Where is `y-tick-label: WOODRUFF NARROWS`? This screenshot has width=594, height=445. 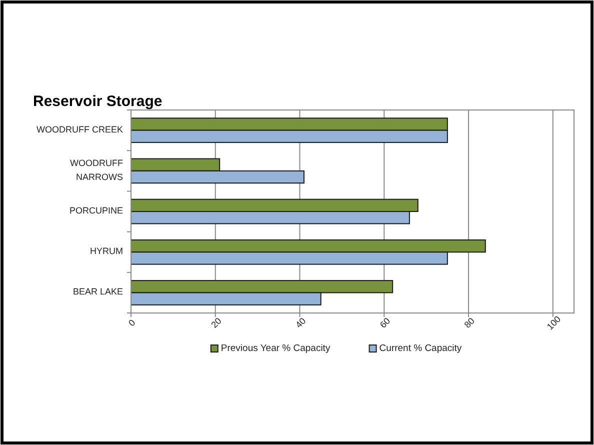
y-tick-label: WOODRUFF NARROWS is located at coordinates (97, 170).